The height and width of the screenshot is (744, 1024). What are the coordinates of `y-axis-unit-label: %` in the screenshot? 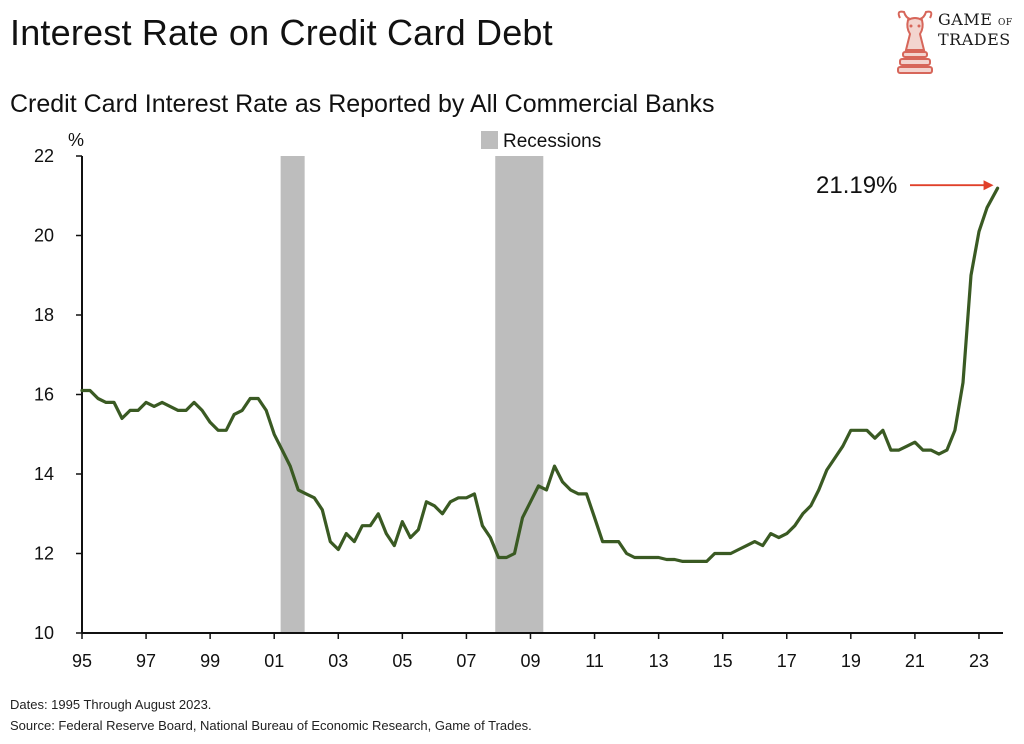 It's located at (76, 140).